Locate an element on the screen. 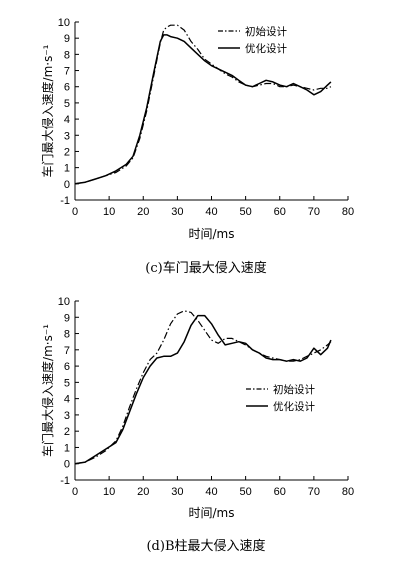  chart-caption: (c)车门最大侵入速度 is located at coordinates (205, 268).